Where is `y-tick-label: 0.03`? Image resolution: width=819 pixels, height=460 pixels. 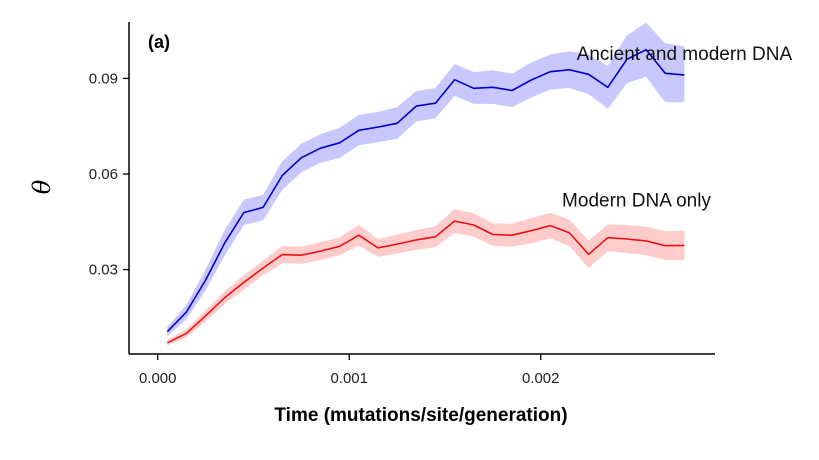 y-tick-label: 0.03 is located at coordinates (103, 270).